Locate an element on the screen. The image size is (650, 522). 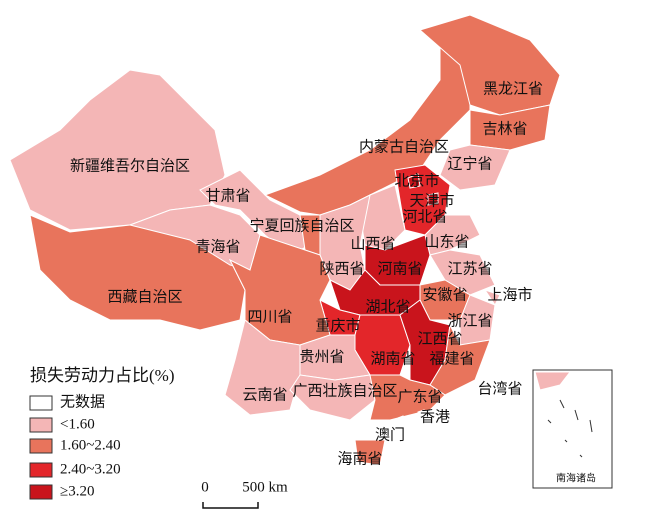
region-label: 河北省 is located at coordinates (424, 216).